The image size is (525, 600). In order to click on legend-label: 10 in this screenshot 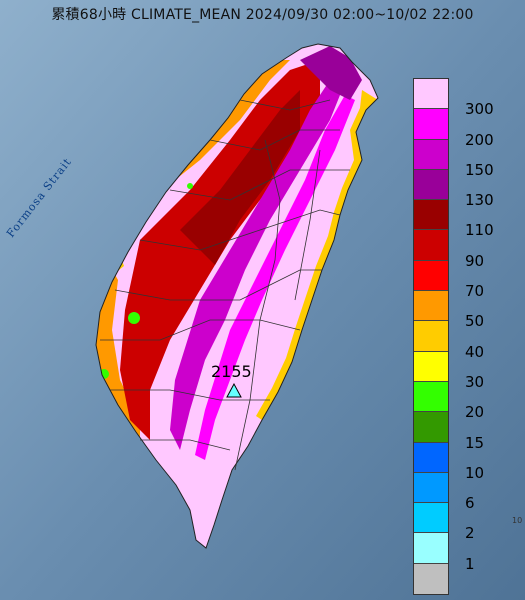, I will do `click(475, 472)`.